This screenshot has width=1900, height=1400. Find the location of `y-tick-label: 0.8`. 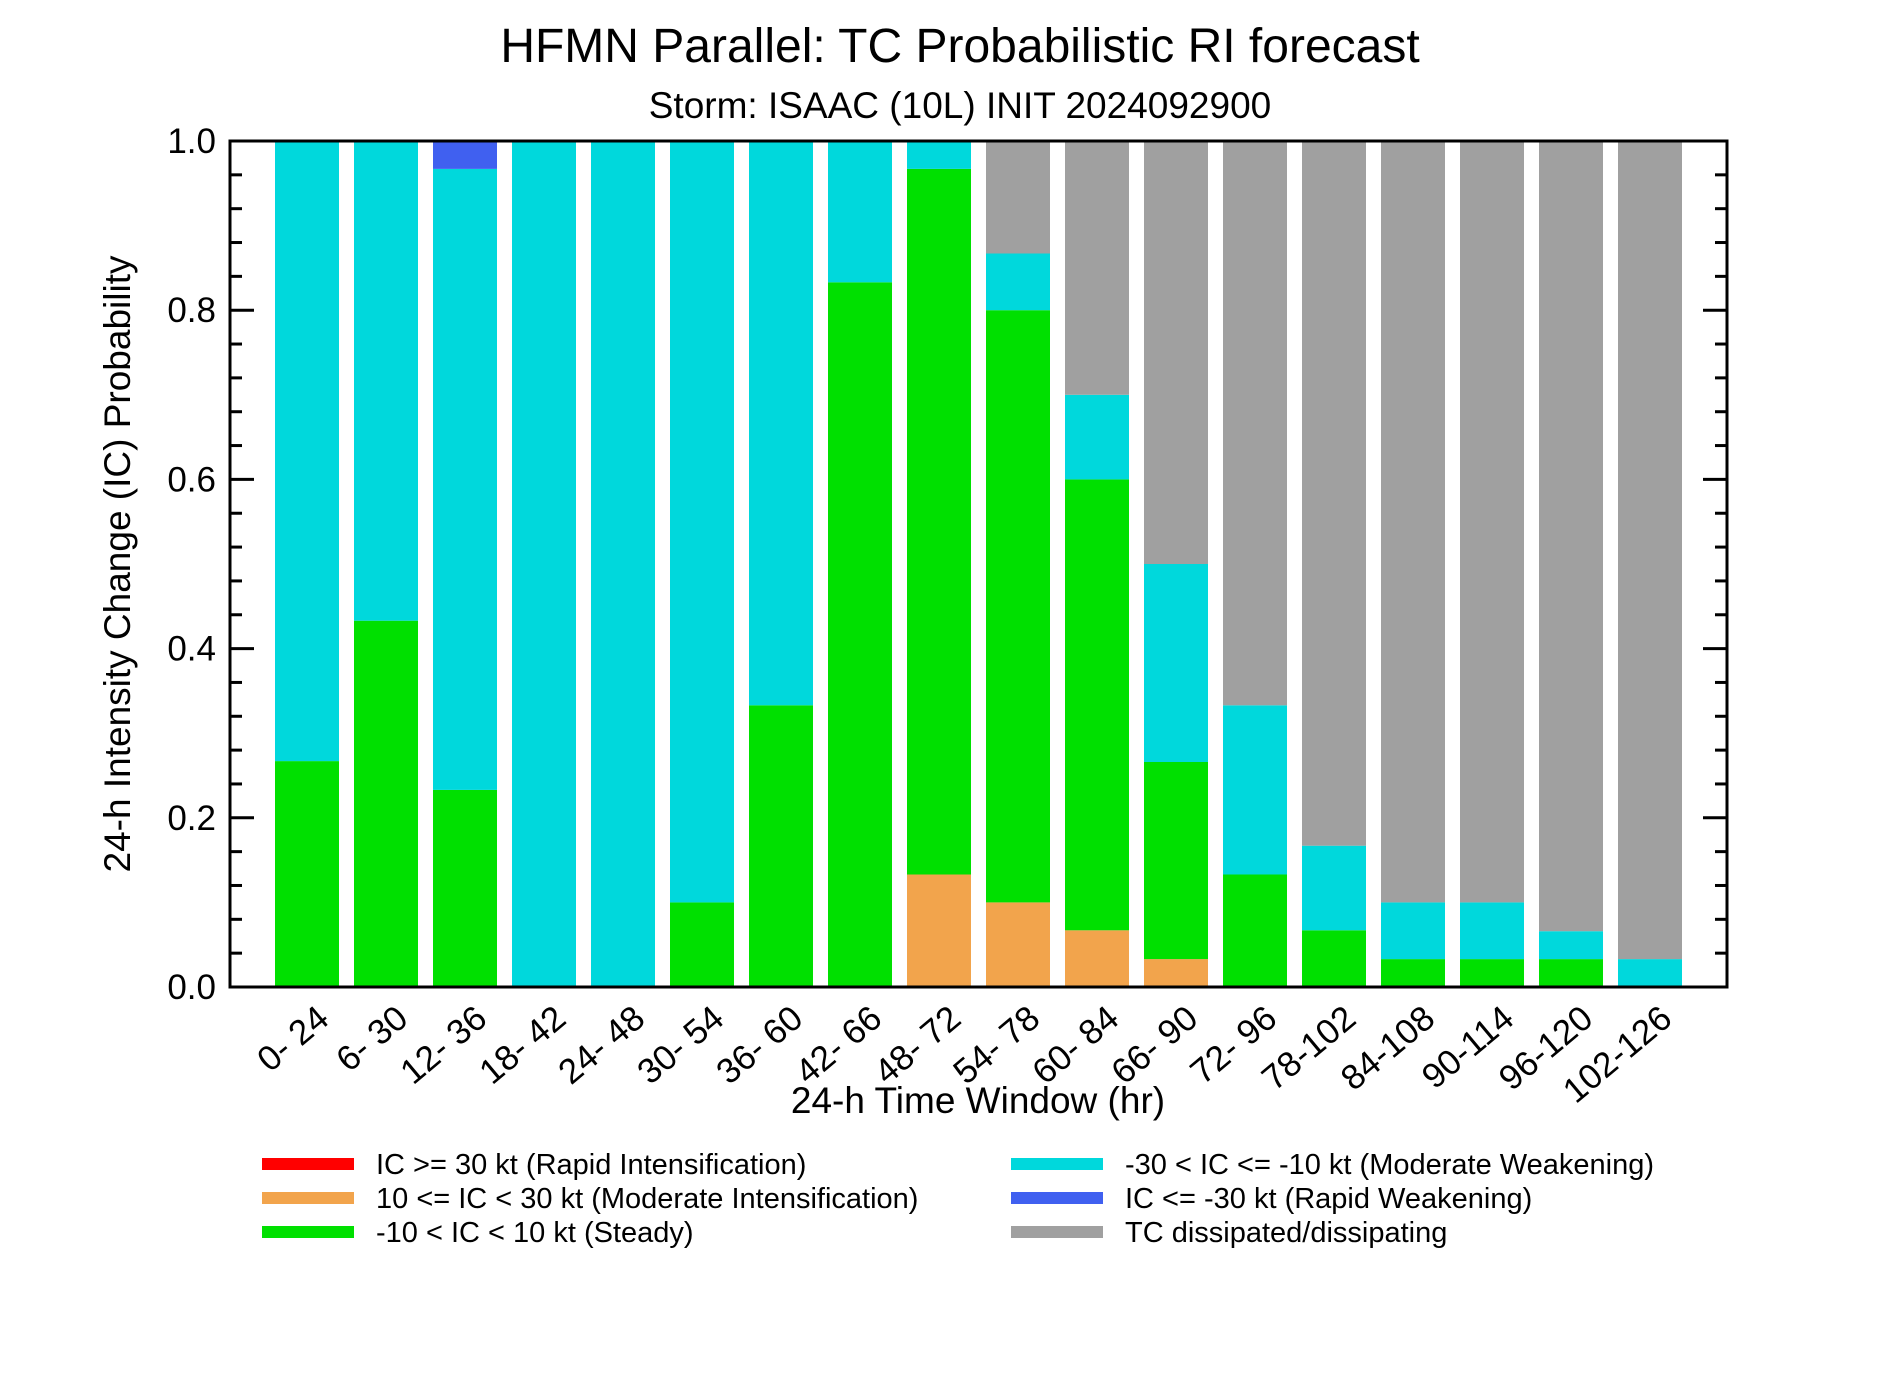

y-tick-label: 0.8 is located at coordinates (191, 310).